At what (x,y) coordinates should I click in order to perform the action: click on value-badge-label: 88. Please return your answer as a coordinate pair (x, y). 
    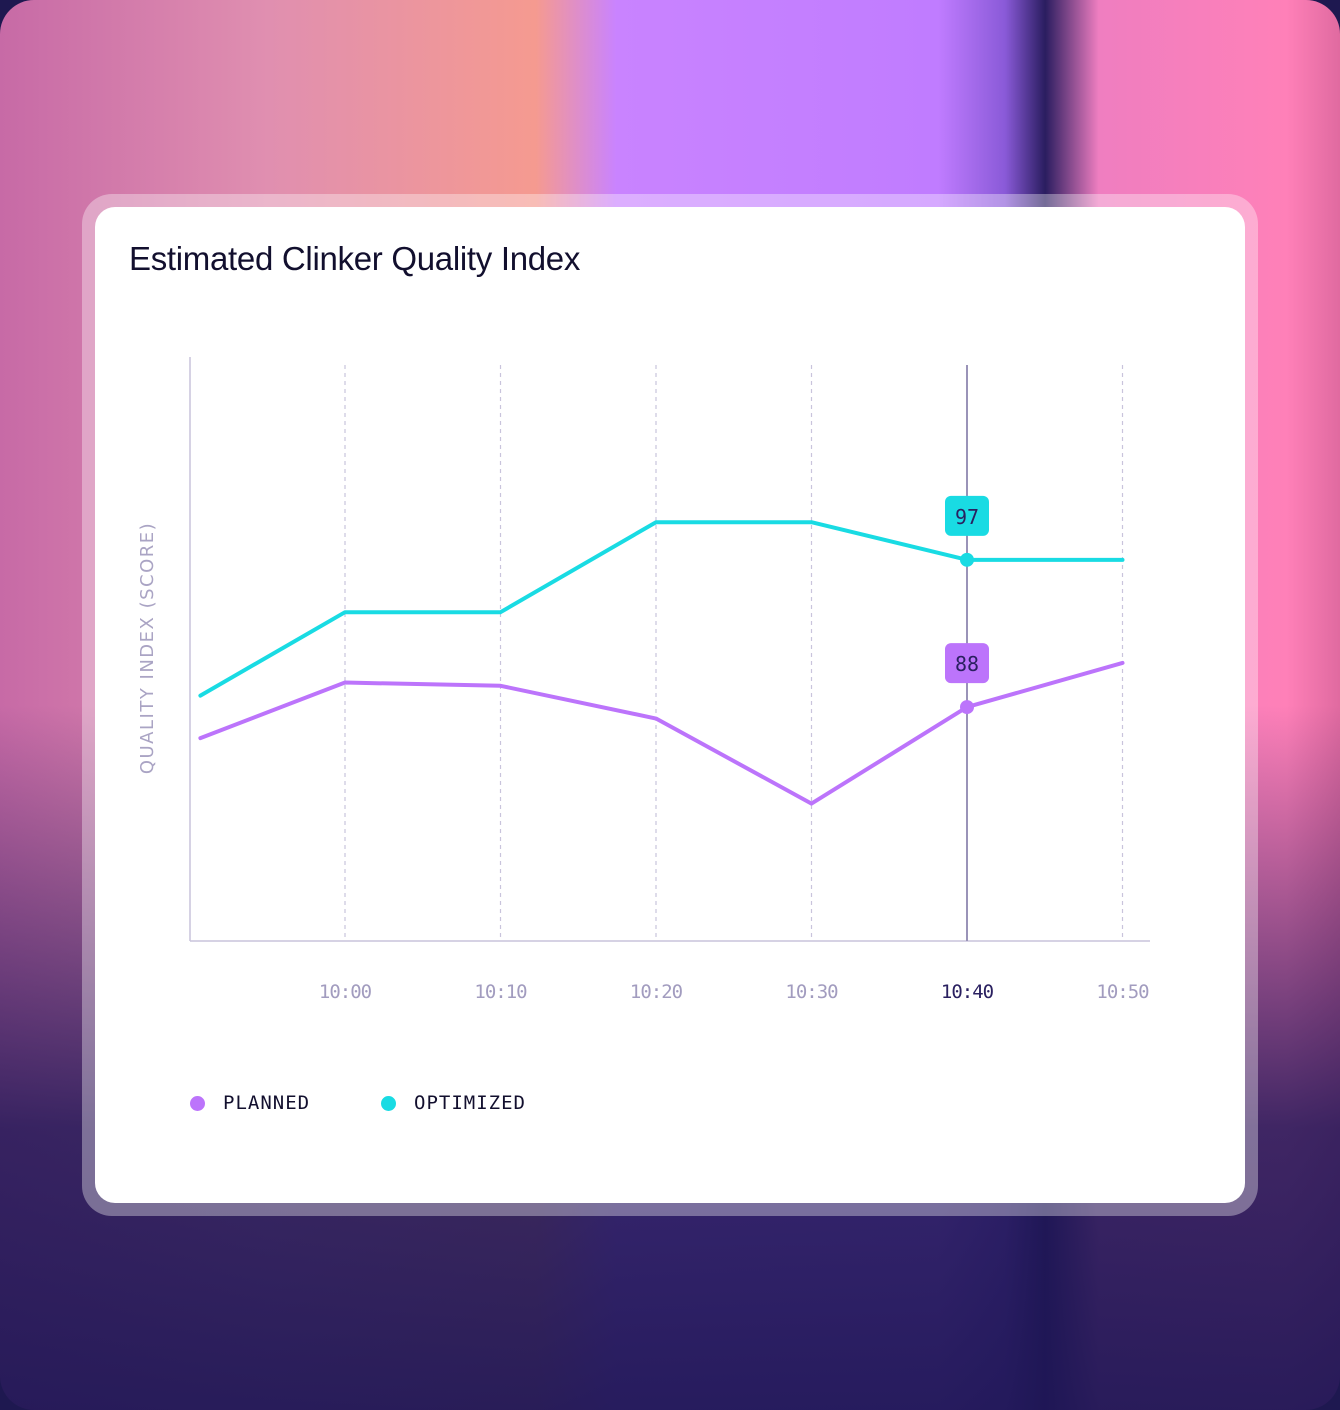
    Looking at the image, I should click on (967, 664).